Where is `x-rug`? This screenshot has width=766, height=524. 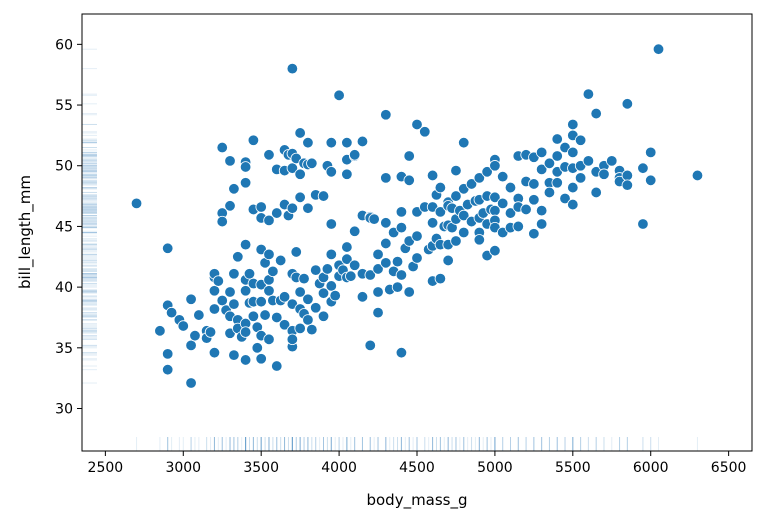
x-rug is located at coordinates (417, 444).